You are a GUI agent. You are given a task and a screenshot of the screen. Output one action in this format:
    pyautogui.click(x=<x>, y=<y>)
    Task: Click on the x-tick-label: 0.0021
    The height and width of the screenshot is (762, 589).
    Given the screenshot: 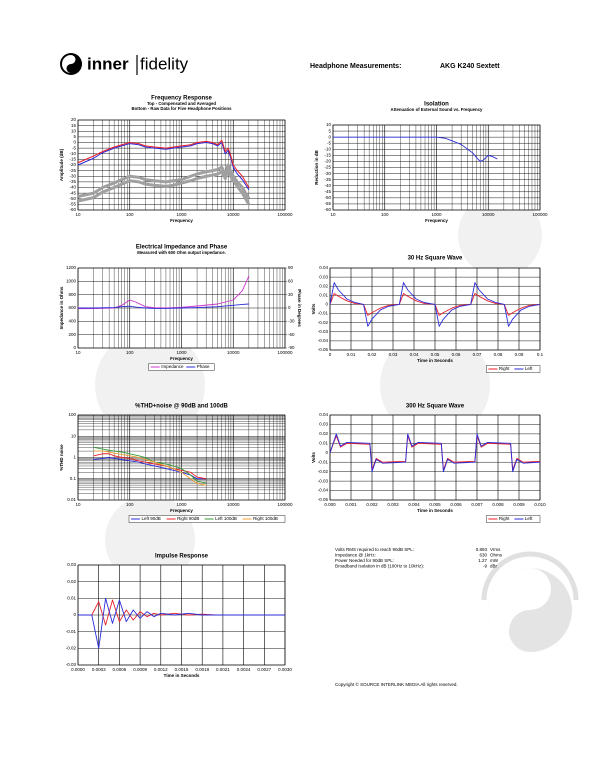 What is the action you would take?
    pyautogui.click(x=223, y=669)
    